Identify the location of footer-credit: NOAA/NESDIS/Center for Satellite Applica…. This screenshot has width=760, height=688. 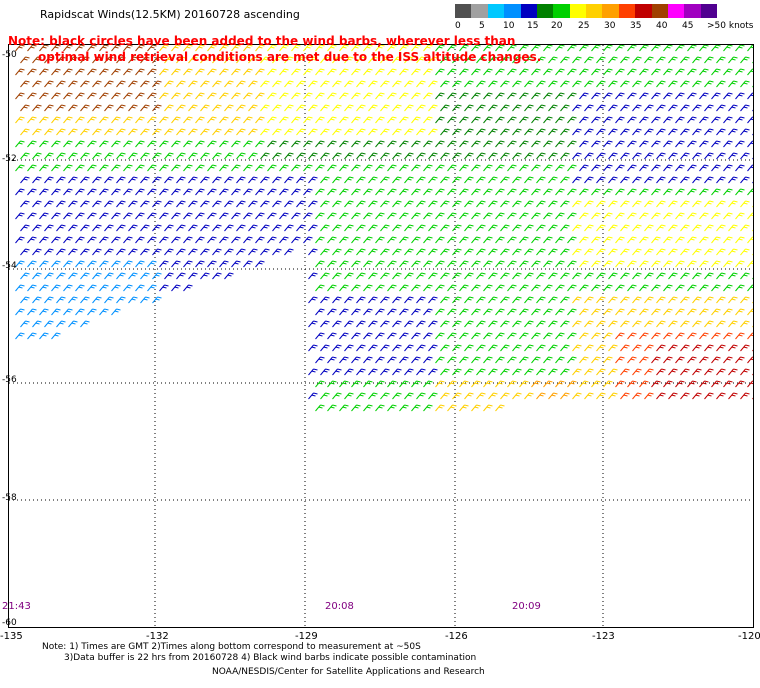
(348, 672).